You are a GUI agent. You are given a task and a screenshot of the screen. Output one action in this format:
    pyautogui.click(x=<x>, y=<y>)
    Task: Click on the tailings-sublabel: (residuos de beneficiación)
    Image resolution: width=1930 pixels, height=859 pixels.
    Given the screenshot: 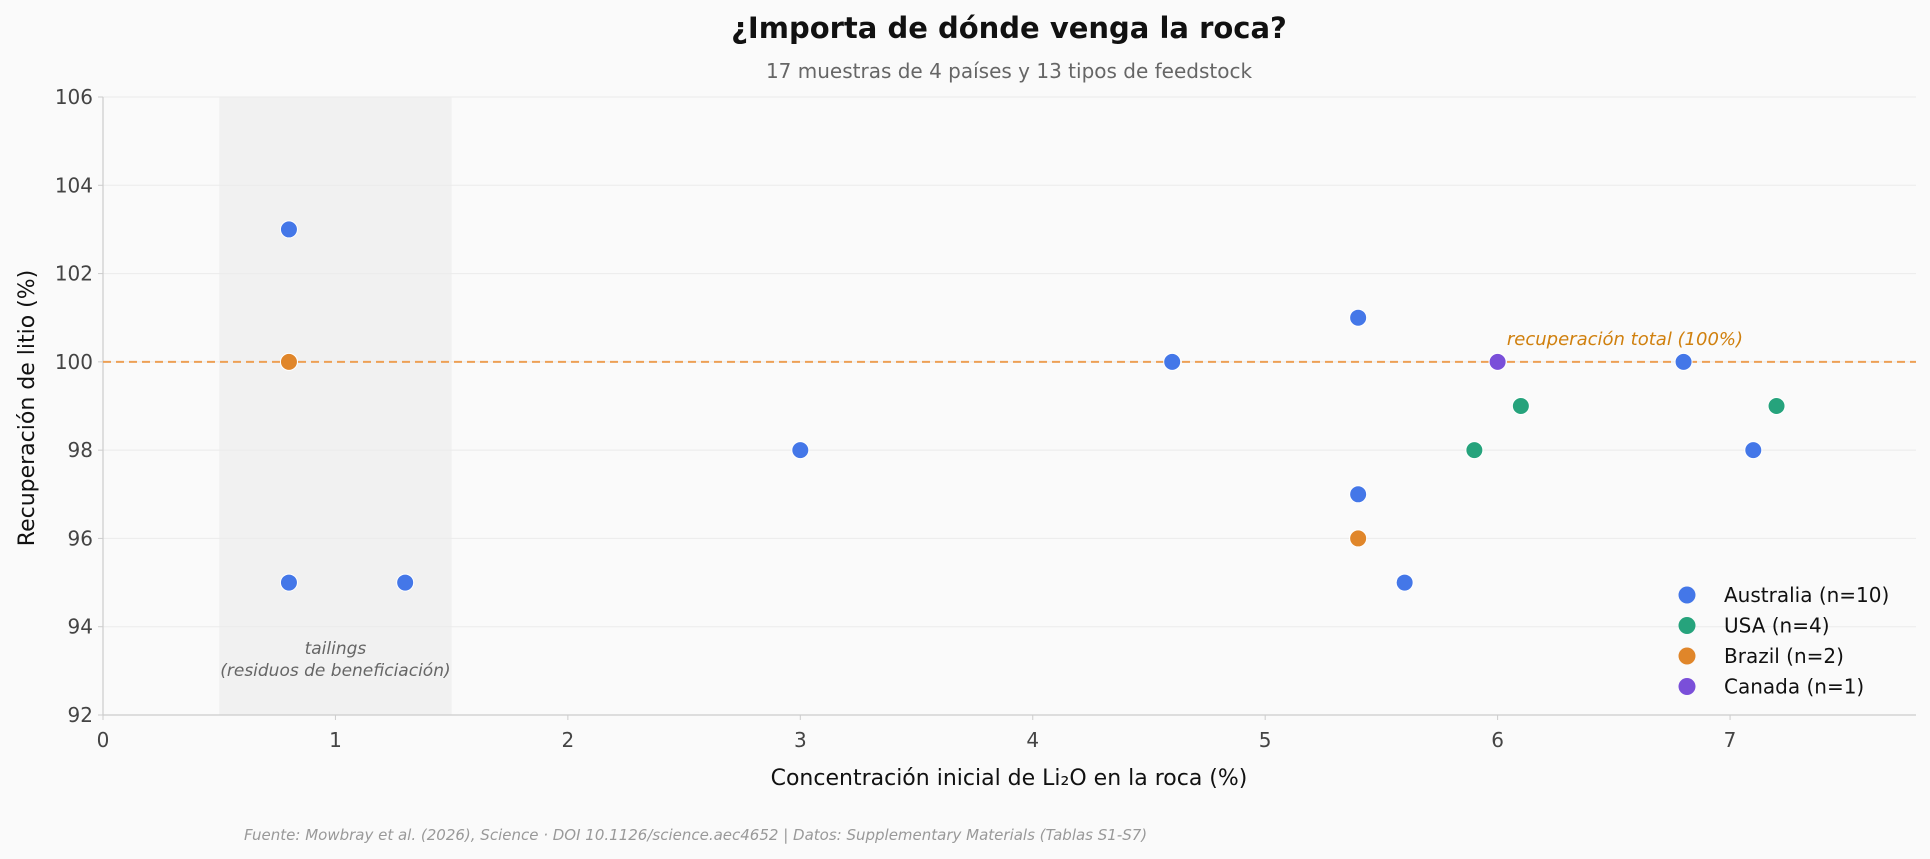 What is the action you would take?
    pyautogui.click(x=335, y=671)
    